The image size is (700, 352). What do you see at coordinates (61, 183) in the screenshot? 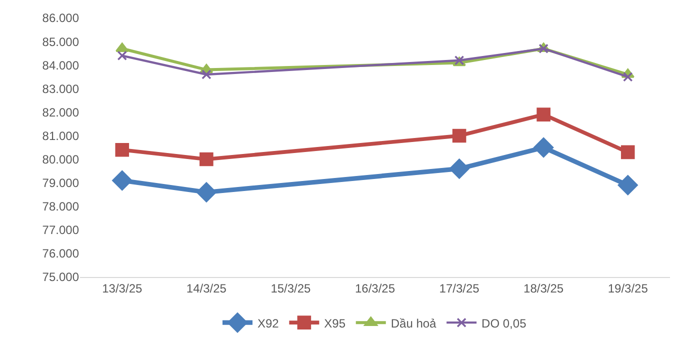
I see `y-tick-label: 79.000` at bounding box center [61, 183].